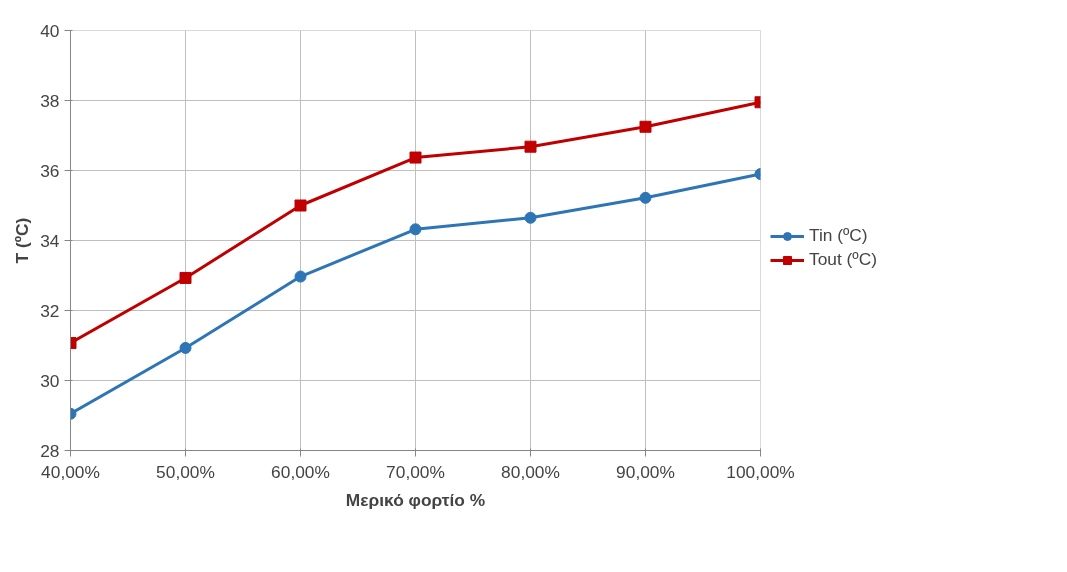  I want to click on x-tick-label: 50,00%, so click(185, 471).